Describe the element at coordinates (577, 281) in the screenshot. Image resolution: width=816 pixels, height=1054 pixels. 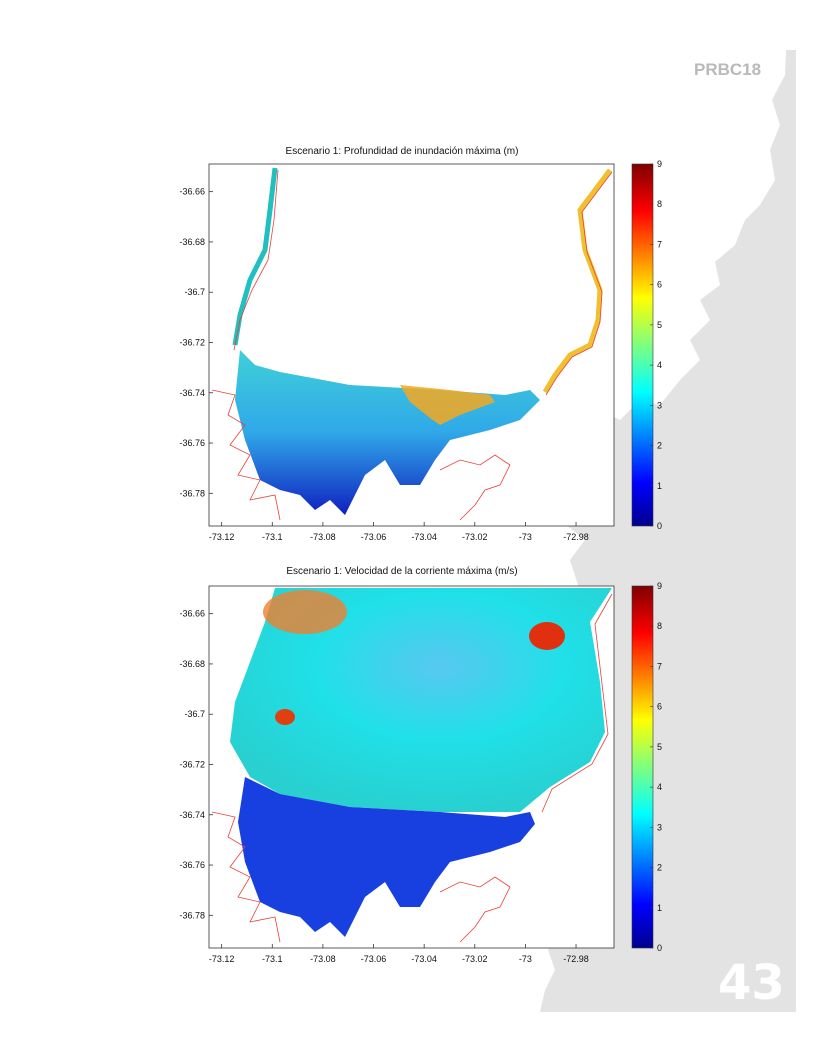
I see `coast-strip-right` at that location.